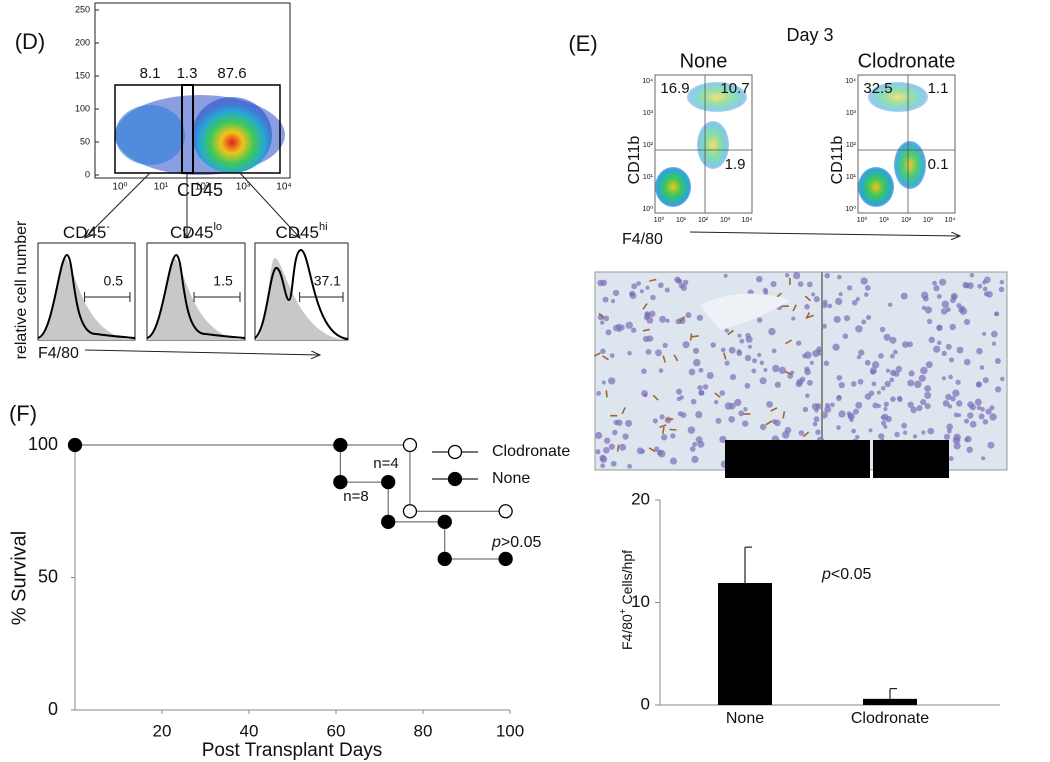 Image resolution: width=1050 pixels, height=762 pixels. I want to click on plot-frame, so click(192, 90).